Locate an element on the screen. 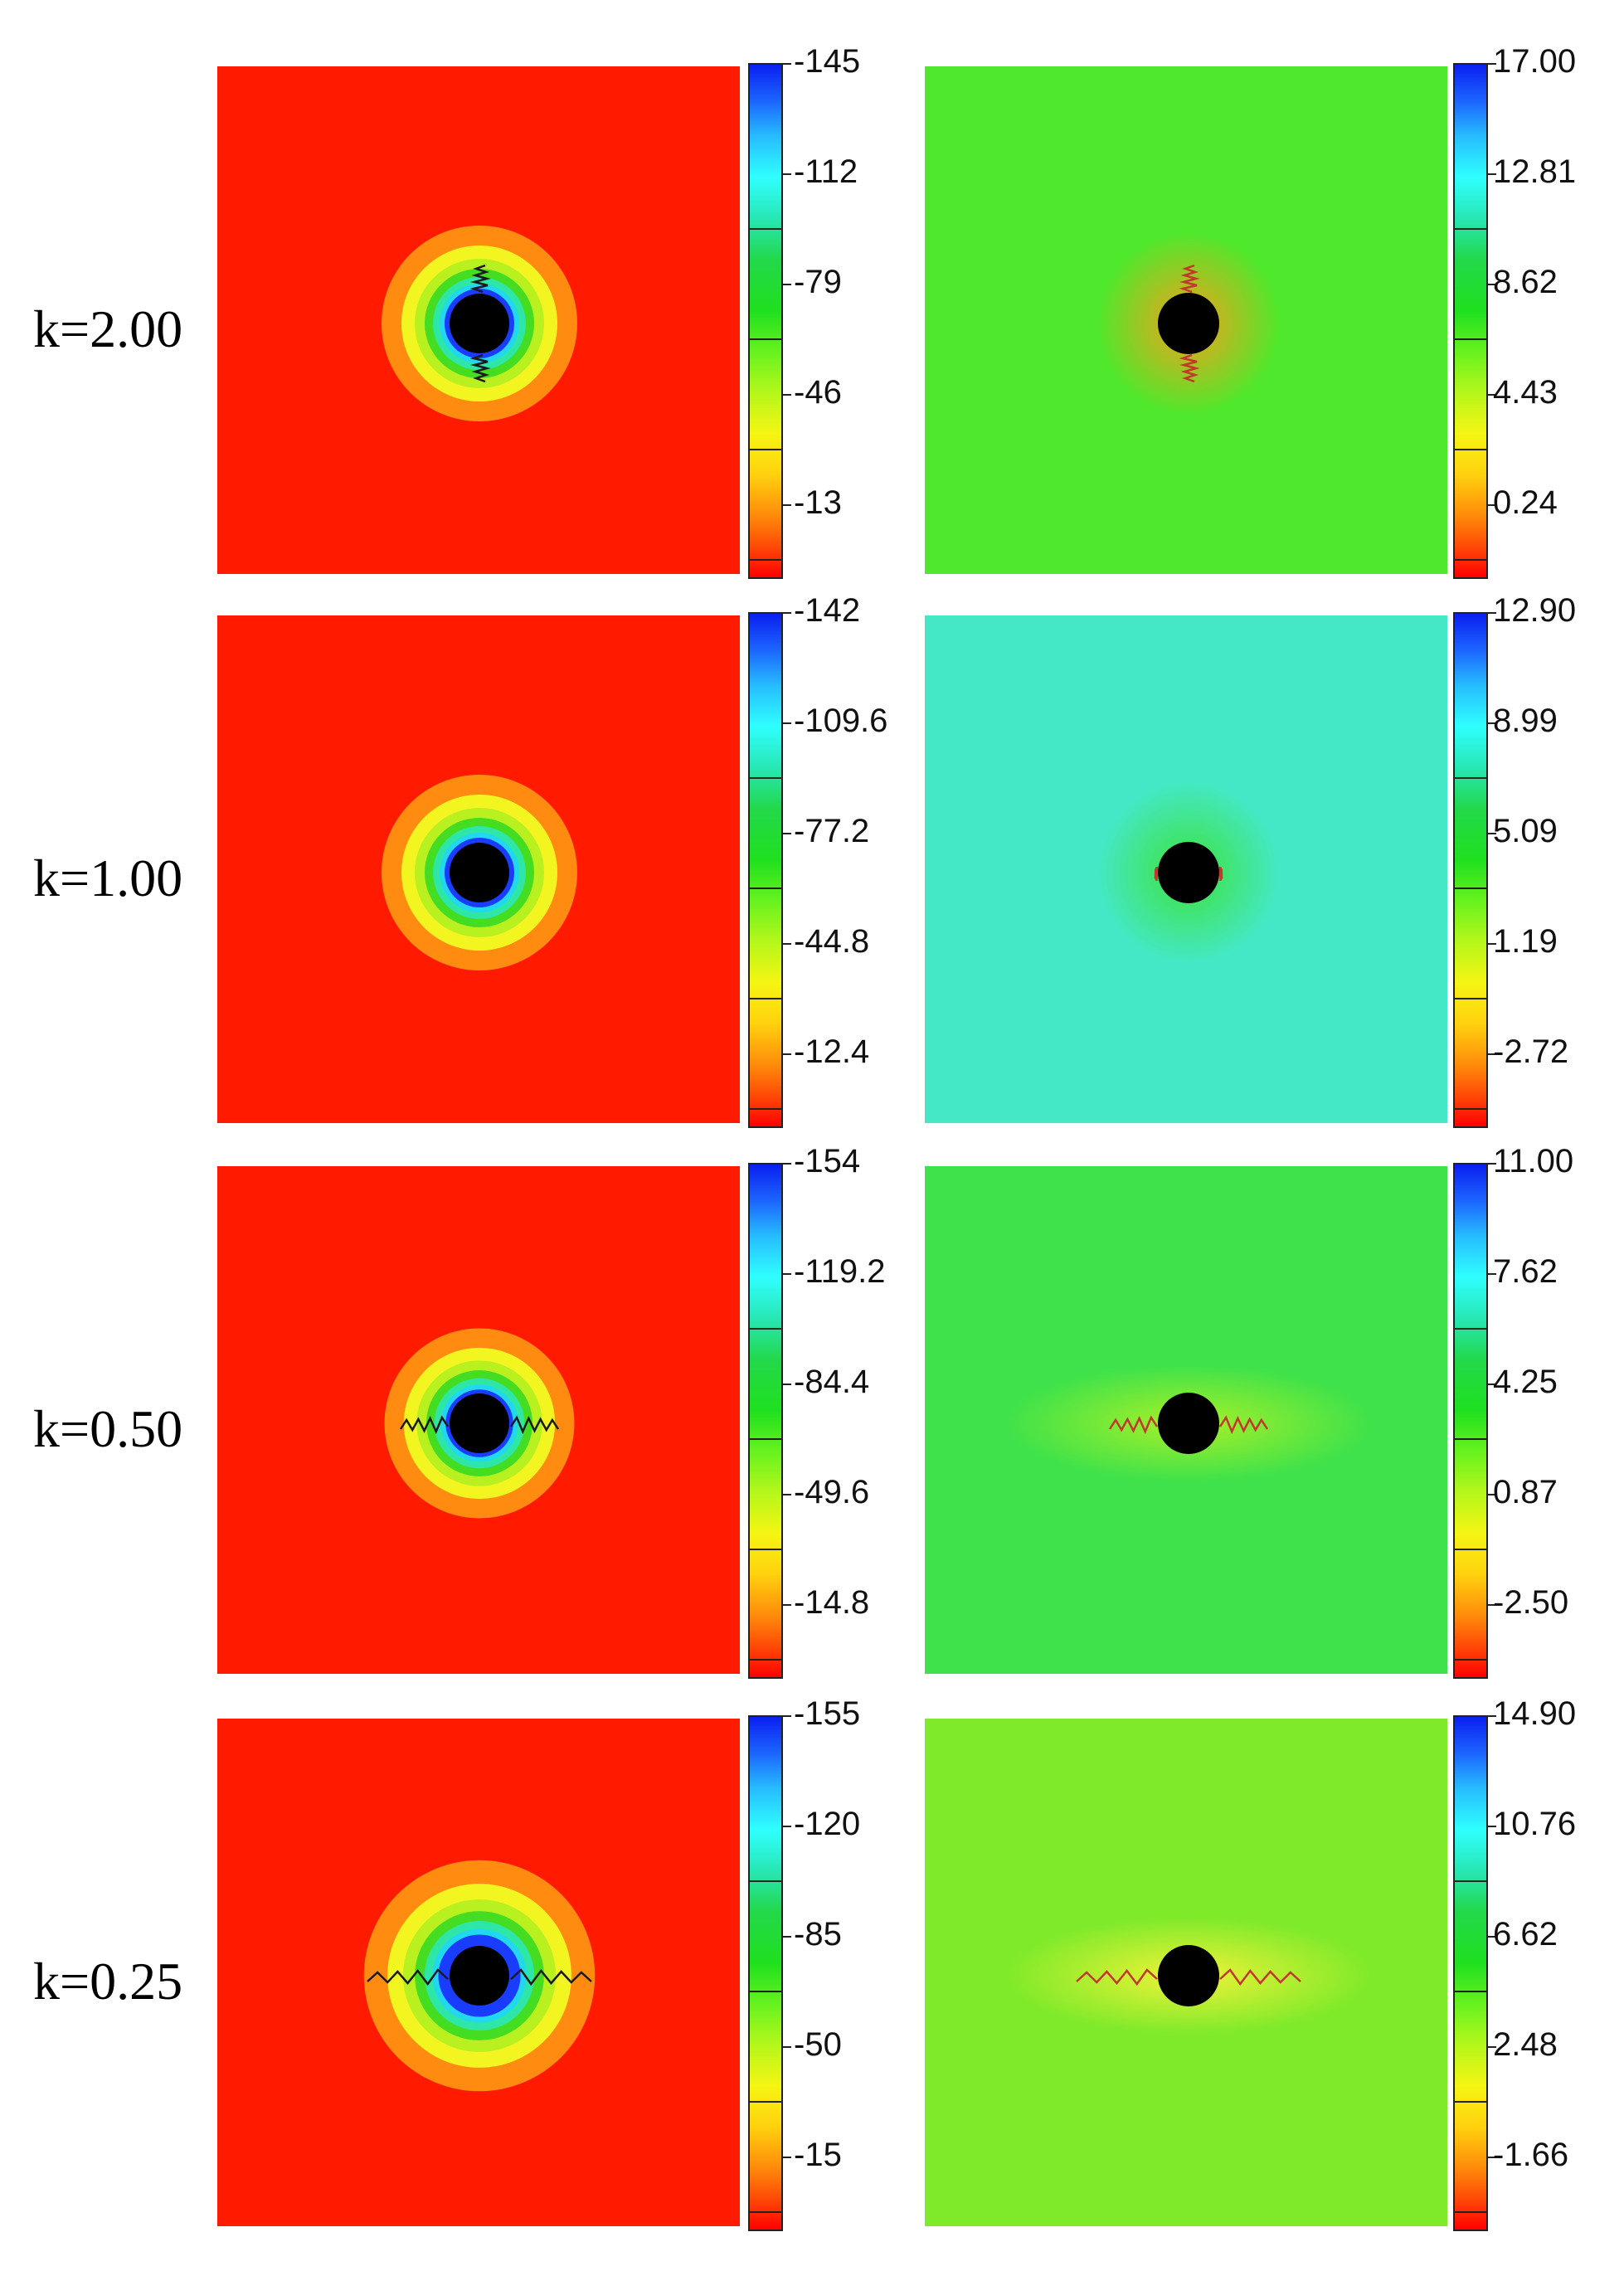 This screenshot has height=2271, width=1624. colorbar-tick-label: 11.00 is located at coordinates (1533, 1161).